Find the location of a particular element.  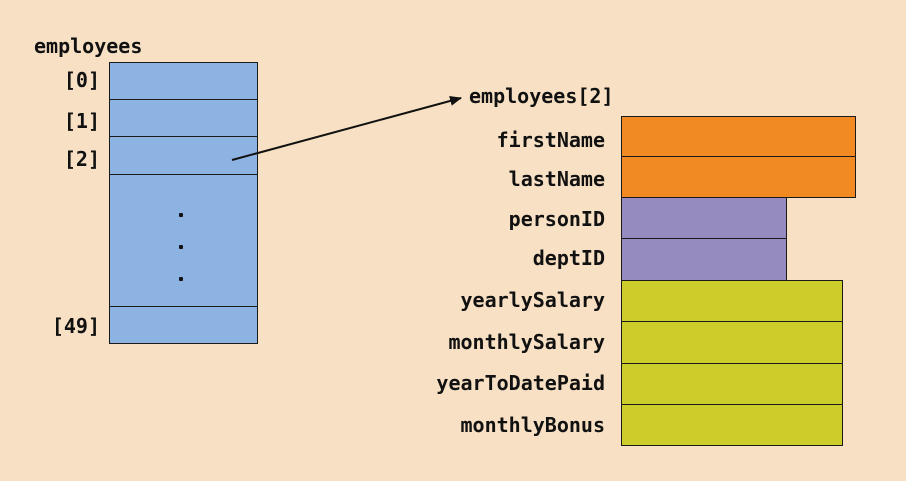

field-label-monthlySalary: monthlySalary is located at coordinates (526, 342).